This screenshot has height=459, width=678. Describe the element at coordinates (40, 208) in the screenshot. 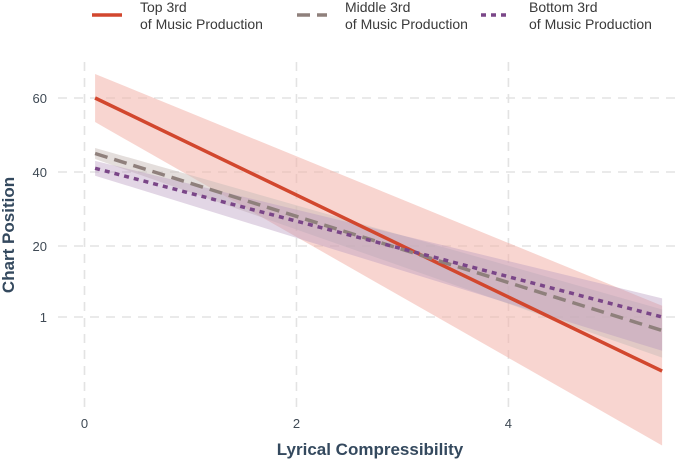

I see `y-axis-ticks: 1 20 40 60` at that location.